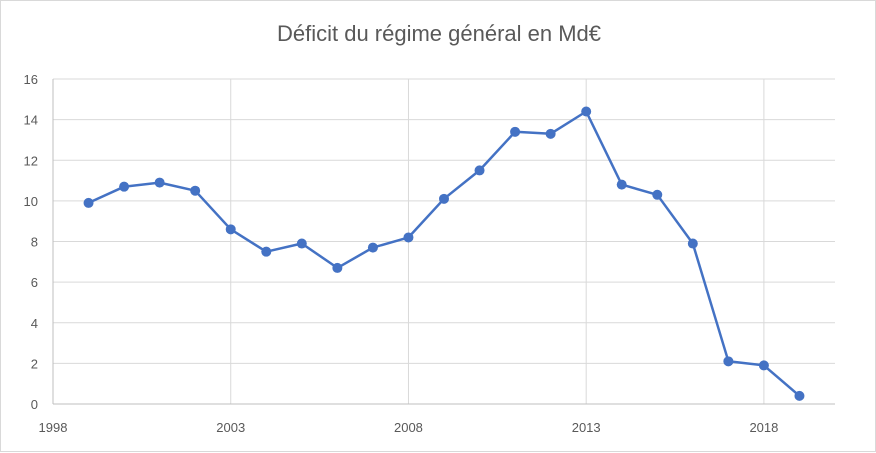  Describe the element at coordinates (763, 427) in the screenshot. I see `x-tick-label: 2018` at that location.